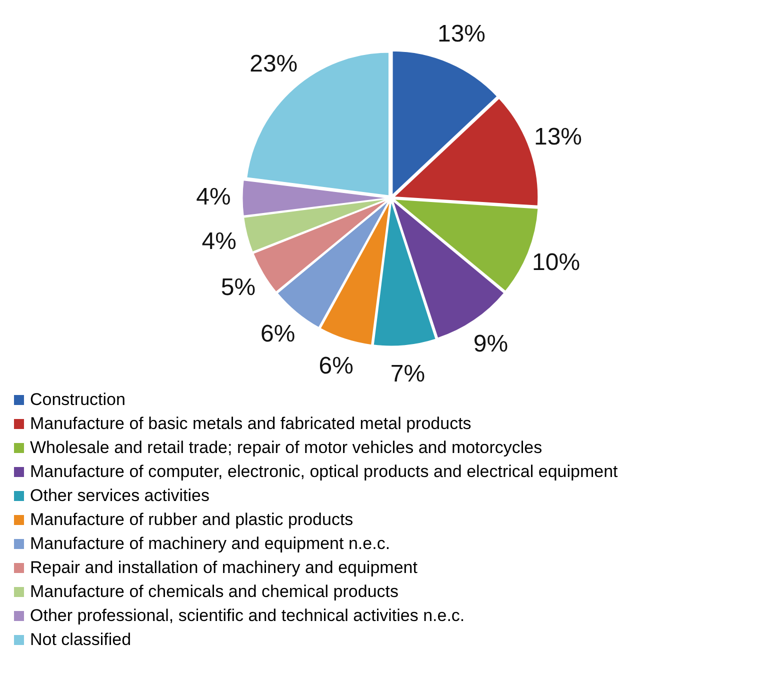  What do you see at coordinates (286, 448) in the screenshot?
I see `legend-label: Wholesale and retail trade; repair of motor vehicles and motorcycles` at bounding box center [286, 448].